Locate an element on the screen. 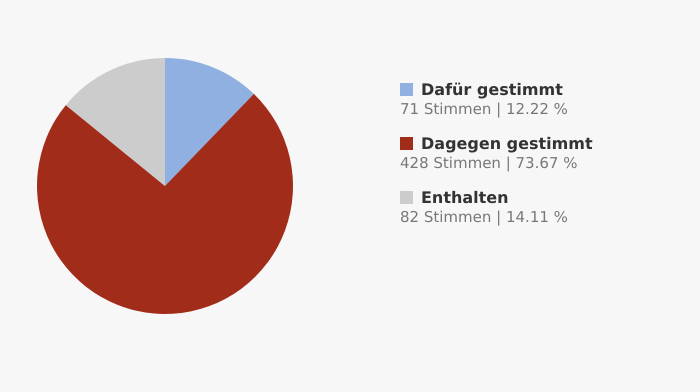  legend-label: Dagegen gestimmt is located at coordinates (507, 143).